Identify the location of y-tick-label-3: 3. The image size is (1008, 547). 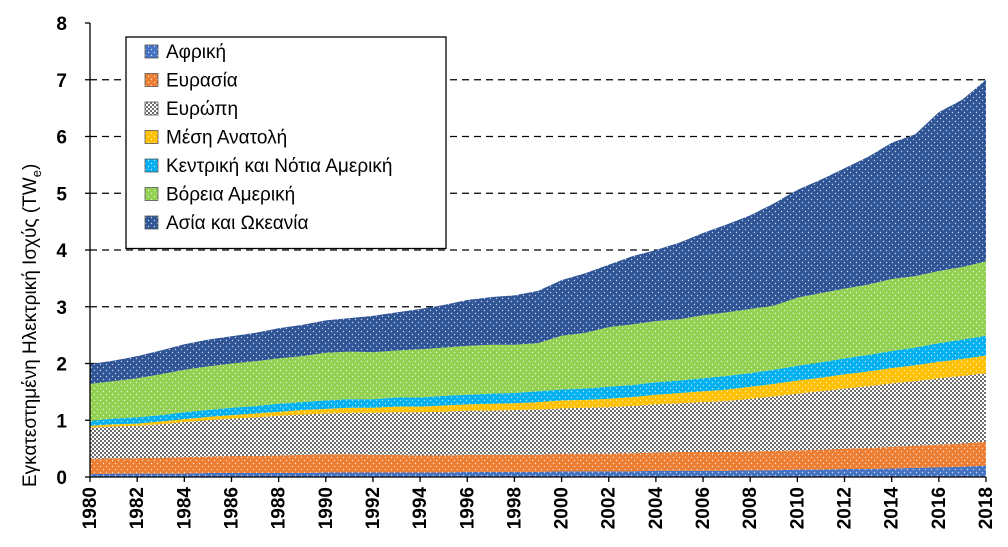
(61, 308).